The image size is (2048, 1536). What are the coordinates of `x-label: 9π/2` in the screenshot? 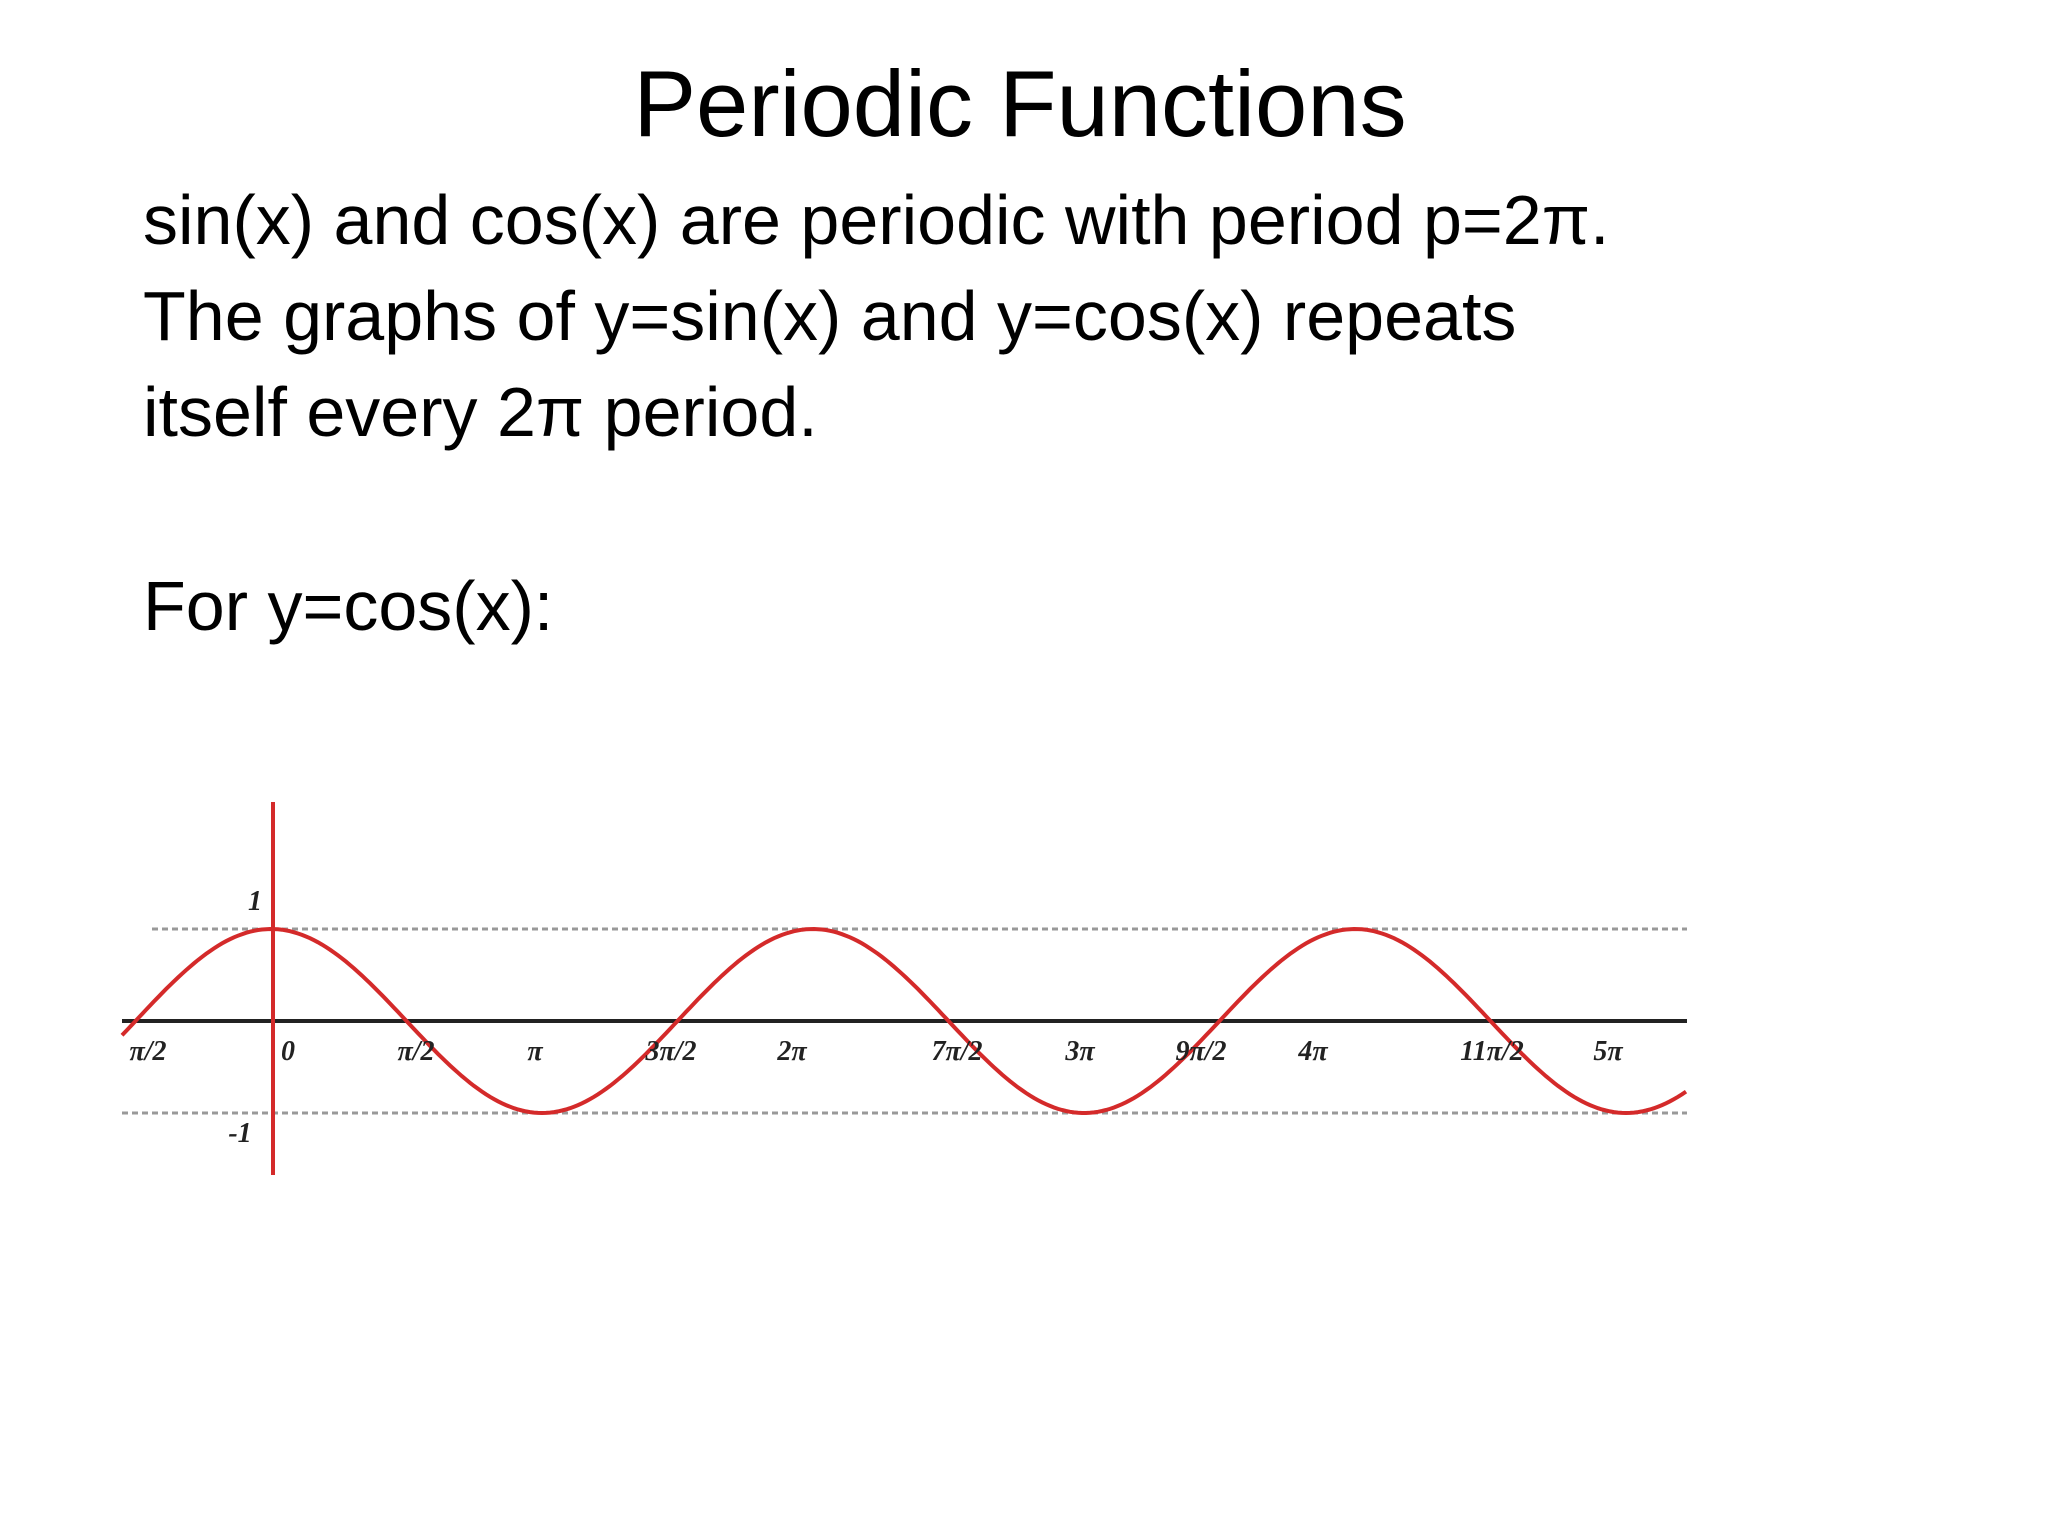 It's located at (1200, 1051).